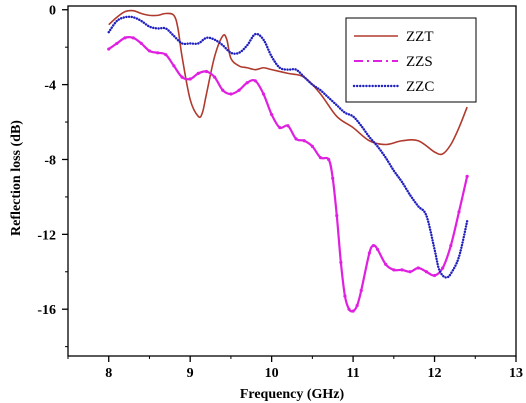 The height and width of the screenshot is (403, 526). What do you see at coordinates (420, 37) in the screenshot?
I see `legend-label-zzt: ZZT` at bounding box center [420, 37].